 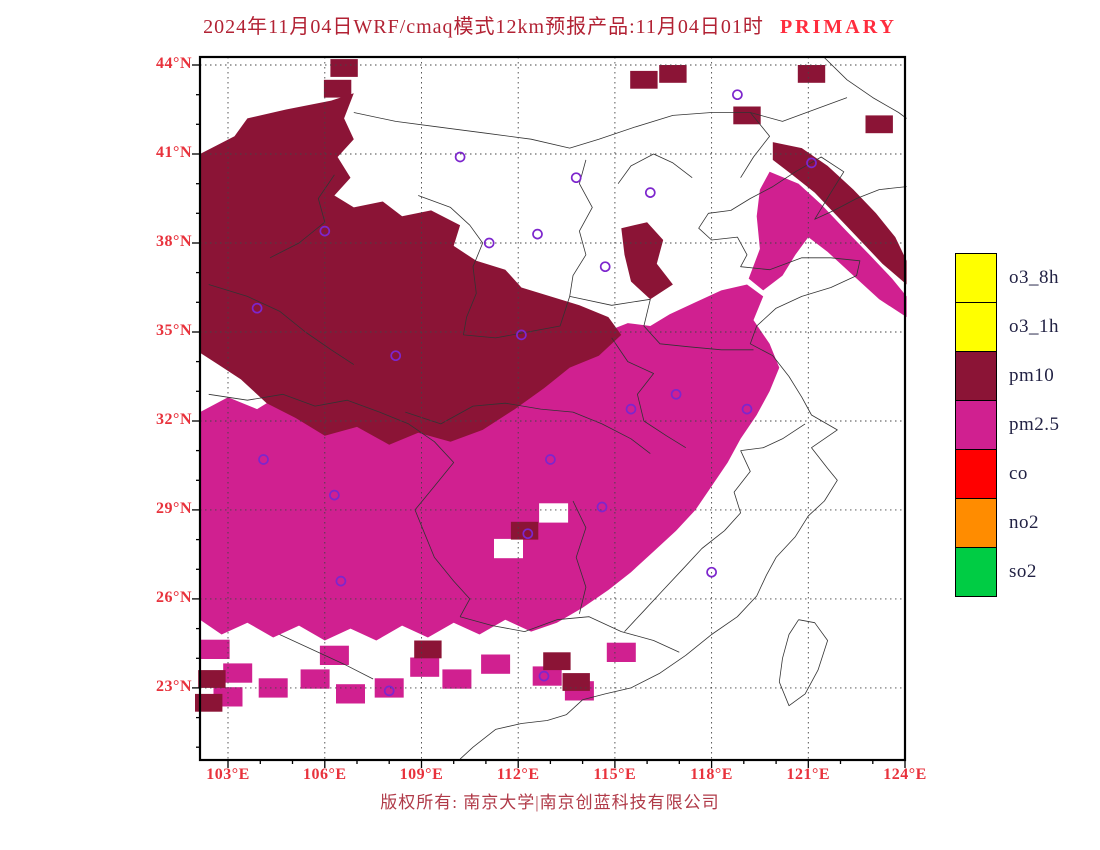 I want to click on legend-label-so2: so2, so click(x=1023, y=571).